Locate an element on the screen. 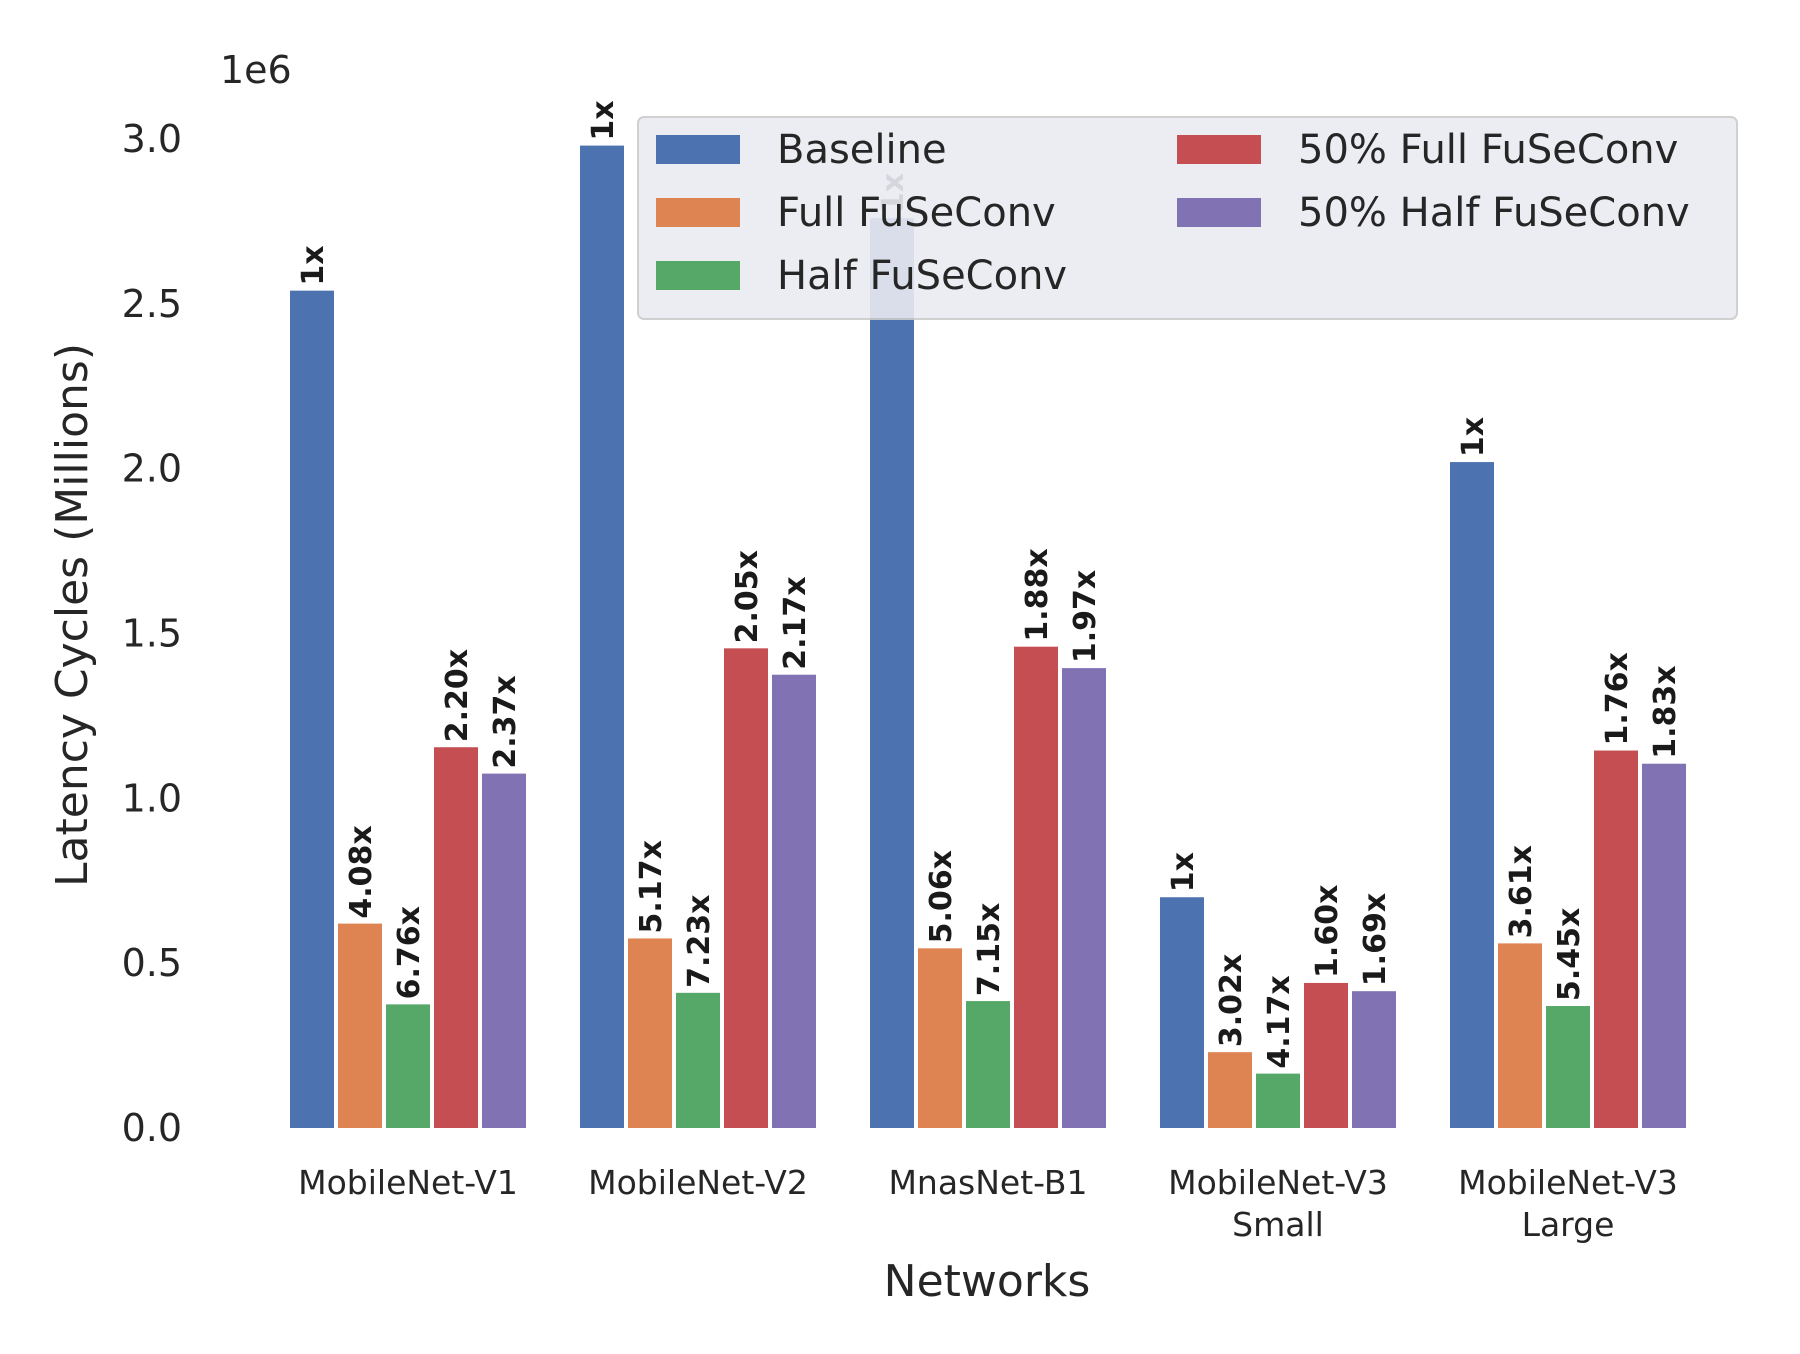  bar-label-2-4: 3.02x is located at coordinates (1231, 1000).